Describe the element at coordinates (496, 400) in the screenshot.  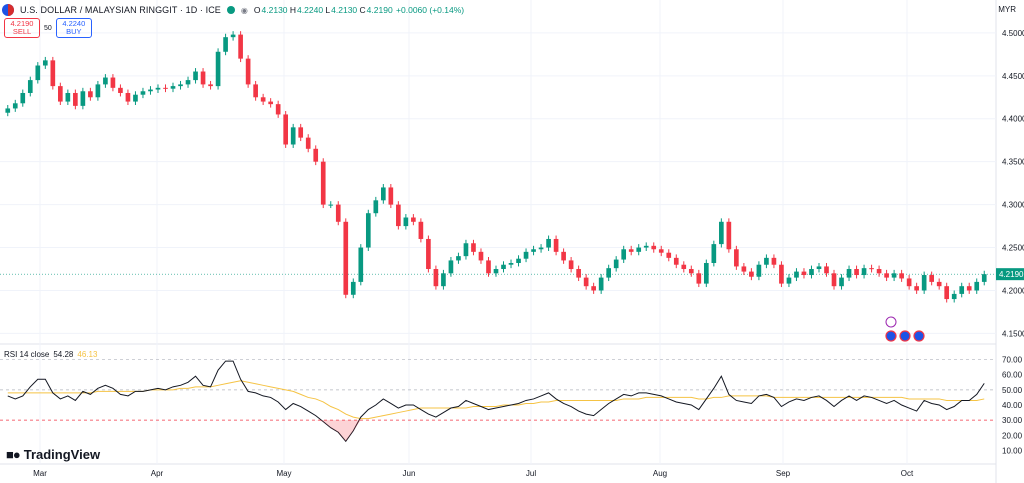
I see `rsi-ma-line` at that location.